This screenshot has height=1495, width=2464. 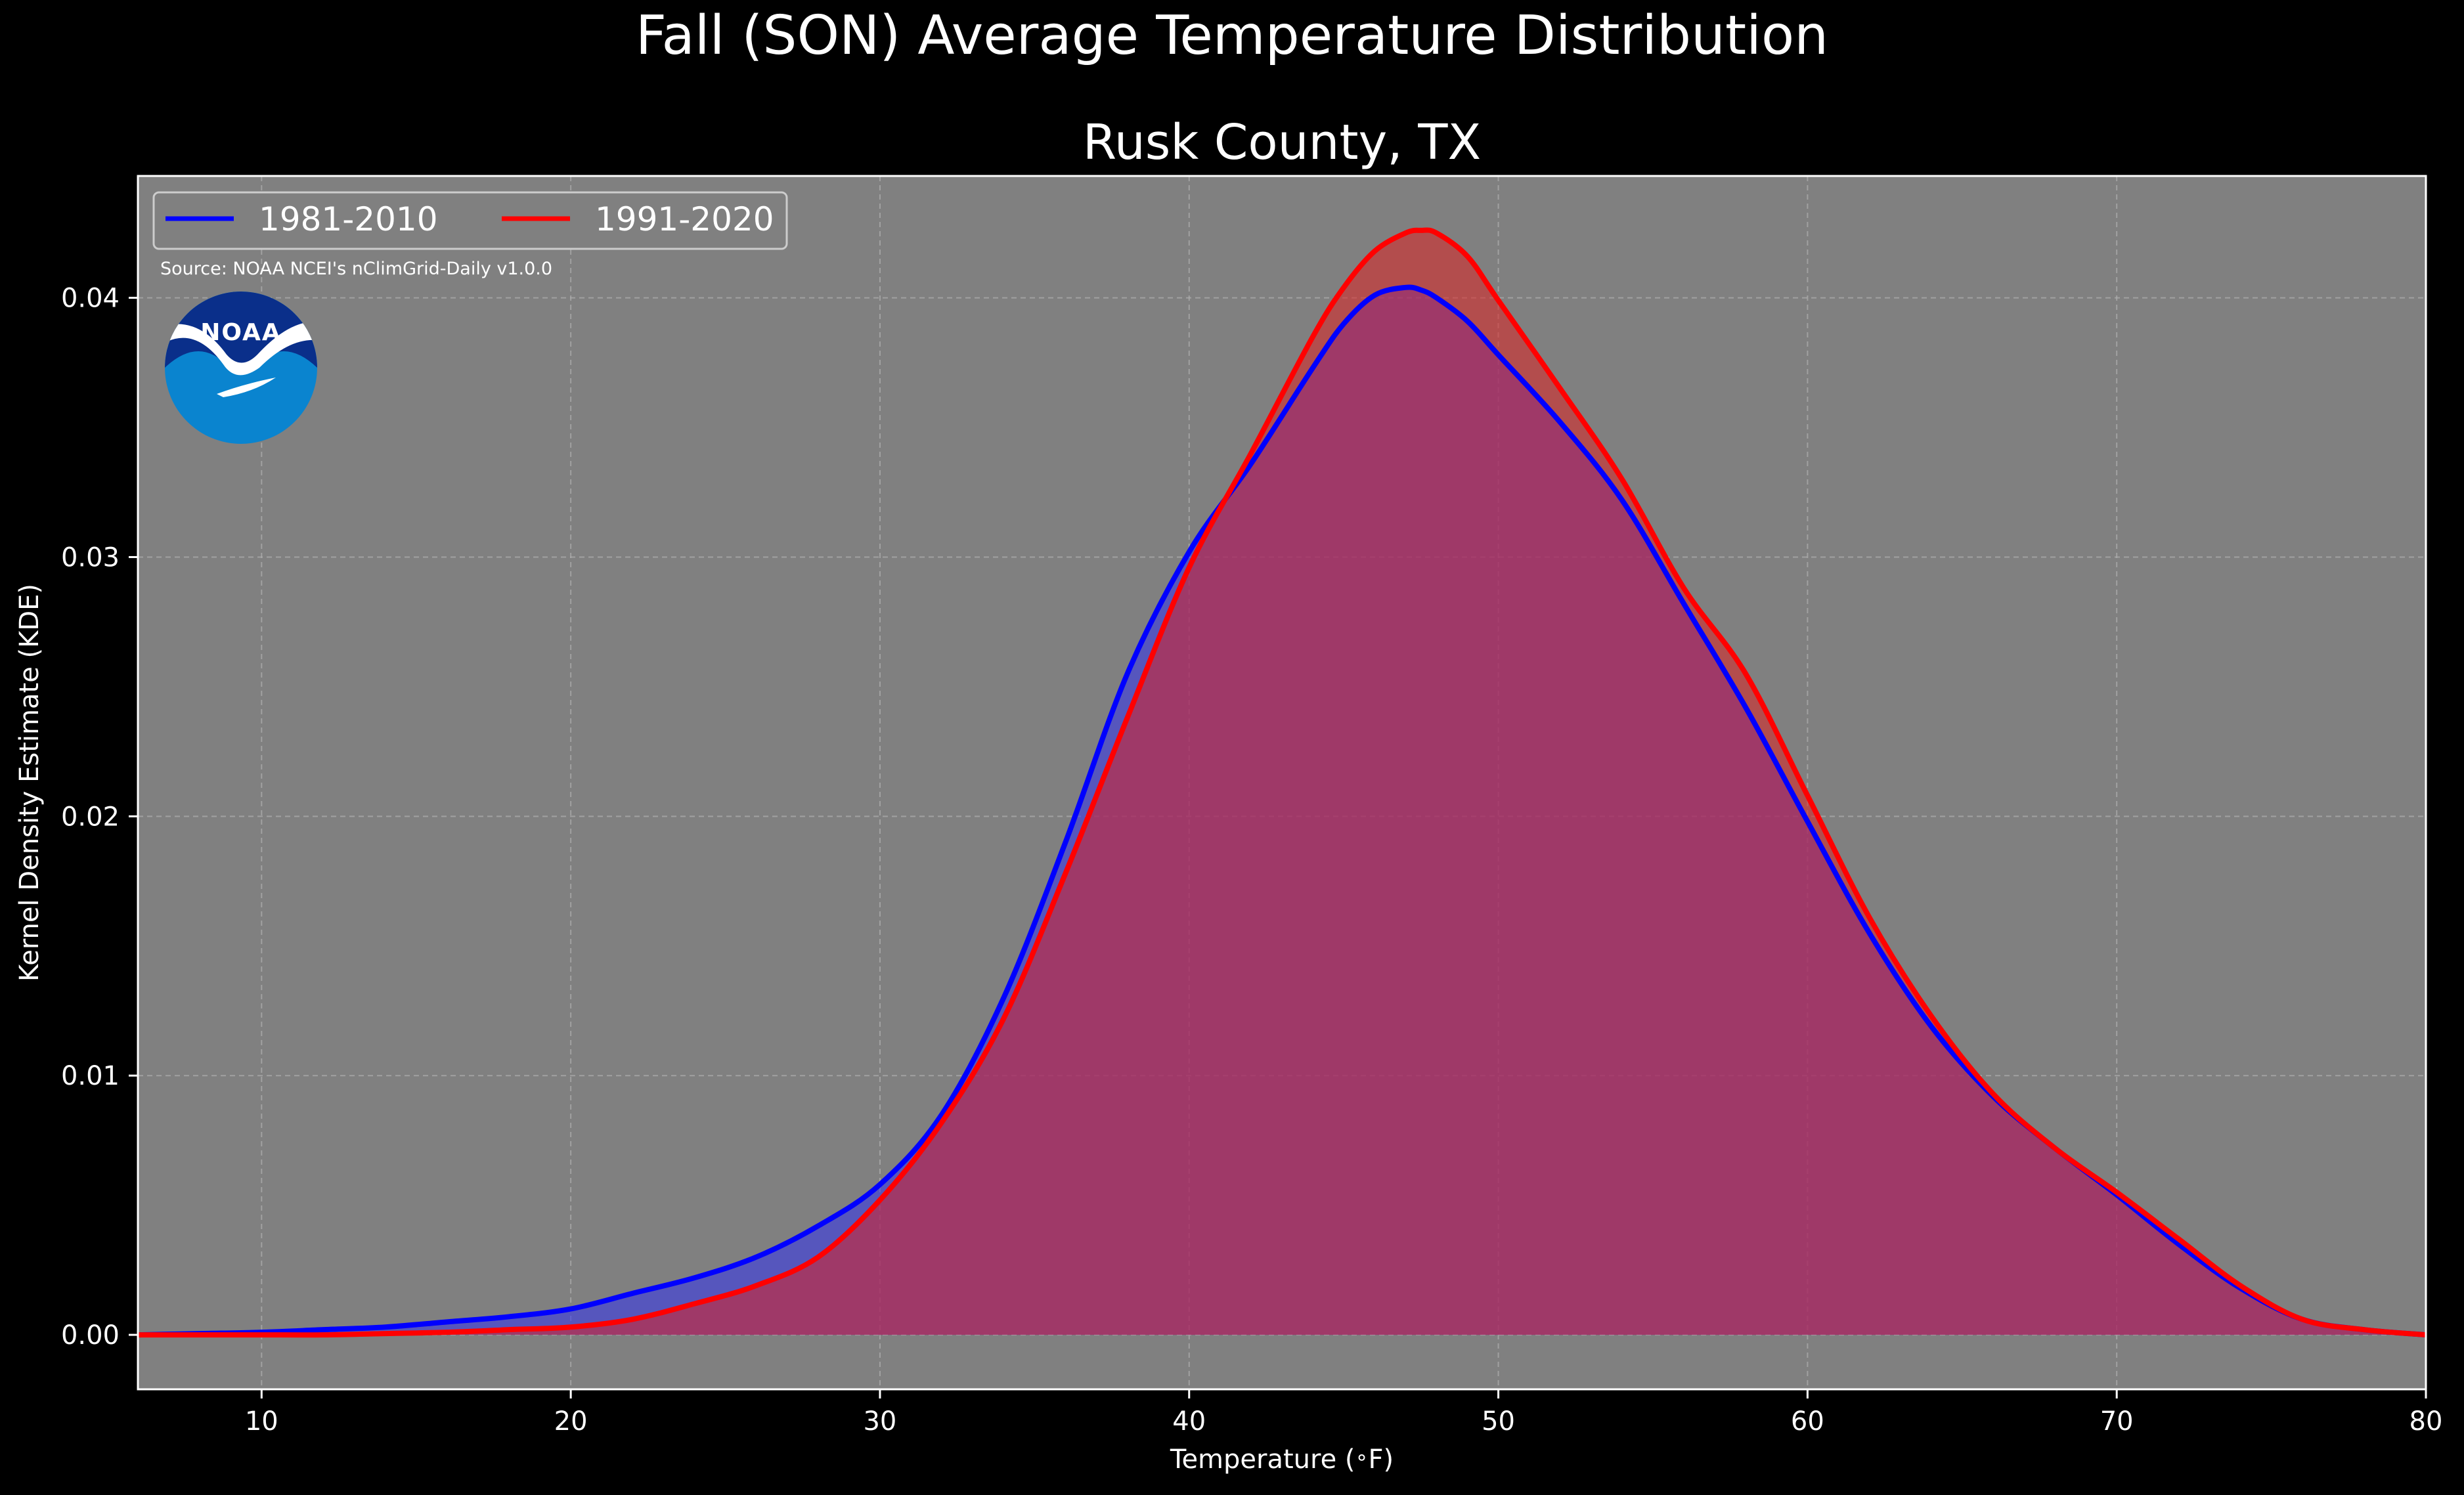 What do you see at coordinates (1344, 1413) in the screenshot?
I see `x-axis: 10 20 30 40 50 60 70 80` at bounding box center [1344, 1413].